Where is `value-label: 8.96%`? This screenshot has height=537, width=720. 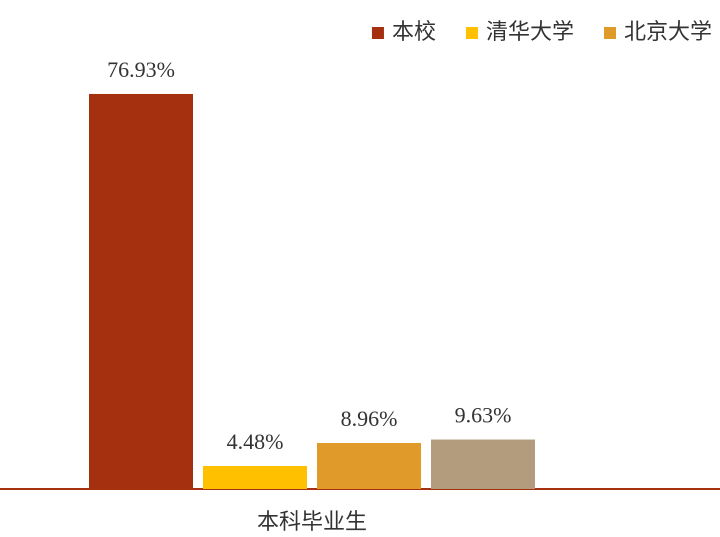 value-label: 8.96% is located at coordinates (369, 418).